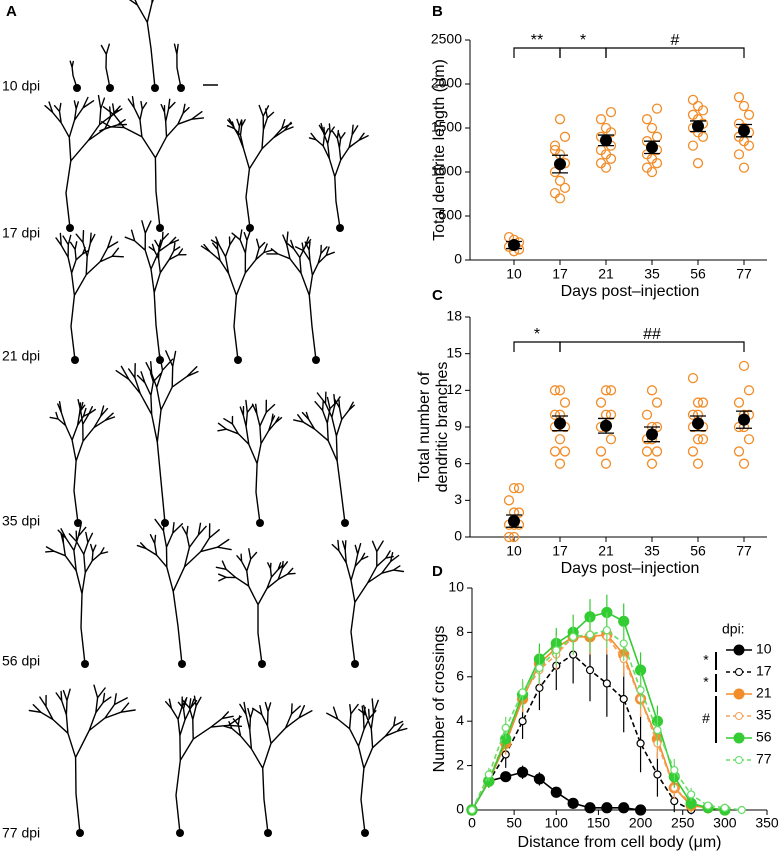 The width and height of the screenshot is (780, 853). Describe the element at coordinates (21, 233) in the screenshot. I see `row-label: 17 dpi` at that location.